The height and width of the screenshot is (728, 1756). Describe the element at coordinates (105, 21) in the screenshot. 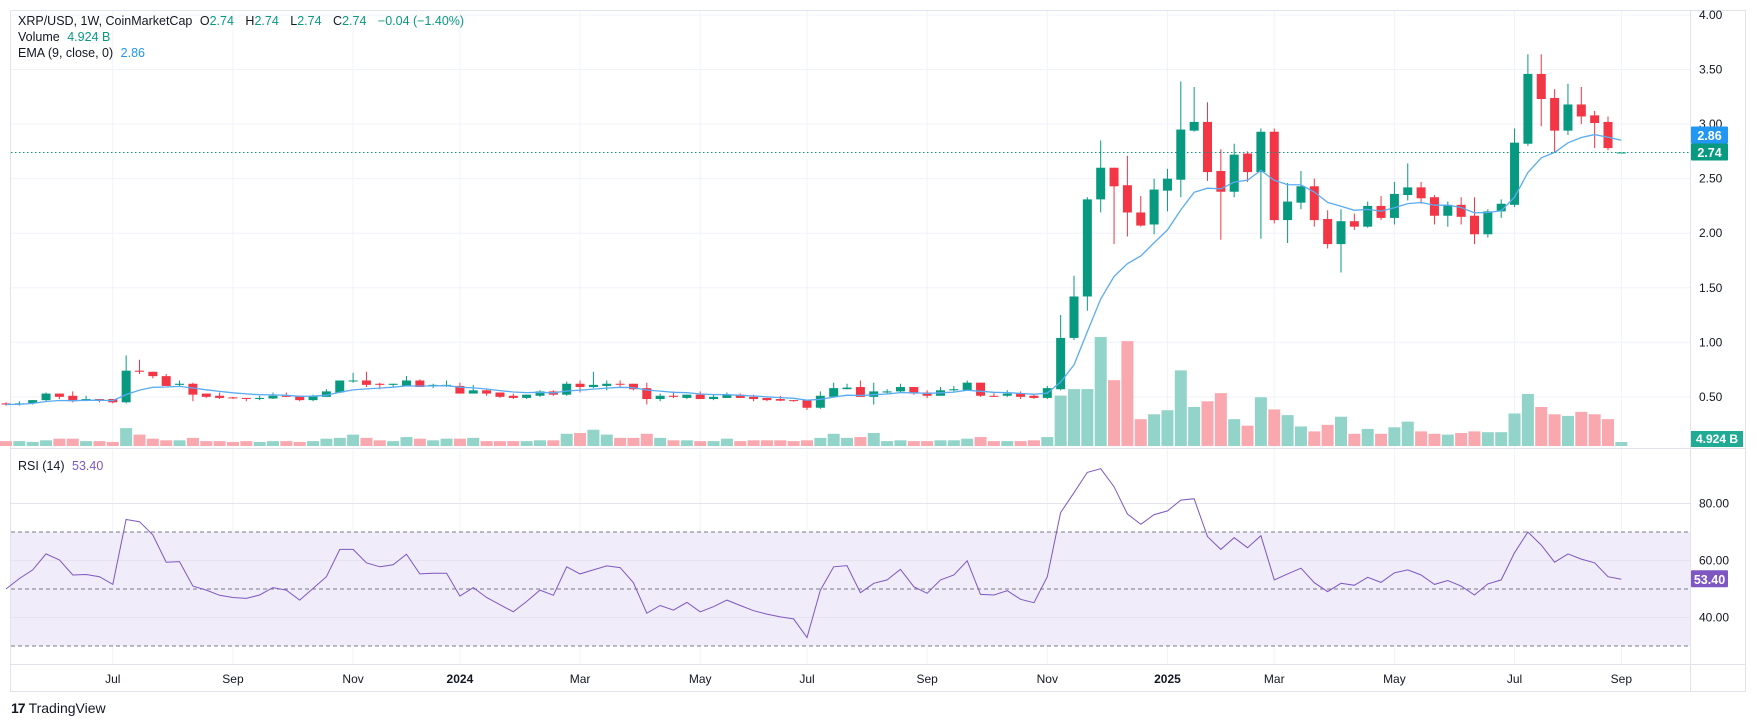

I see `symbol-title: XRP/USD, 1W, CoinMarketCap` at that location.